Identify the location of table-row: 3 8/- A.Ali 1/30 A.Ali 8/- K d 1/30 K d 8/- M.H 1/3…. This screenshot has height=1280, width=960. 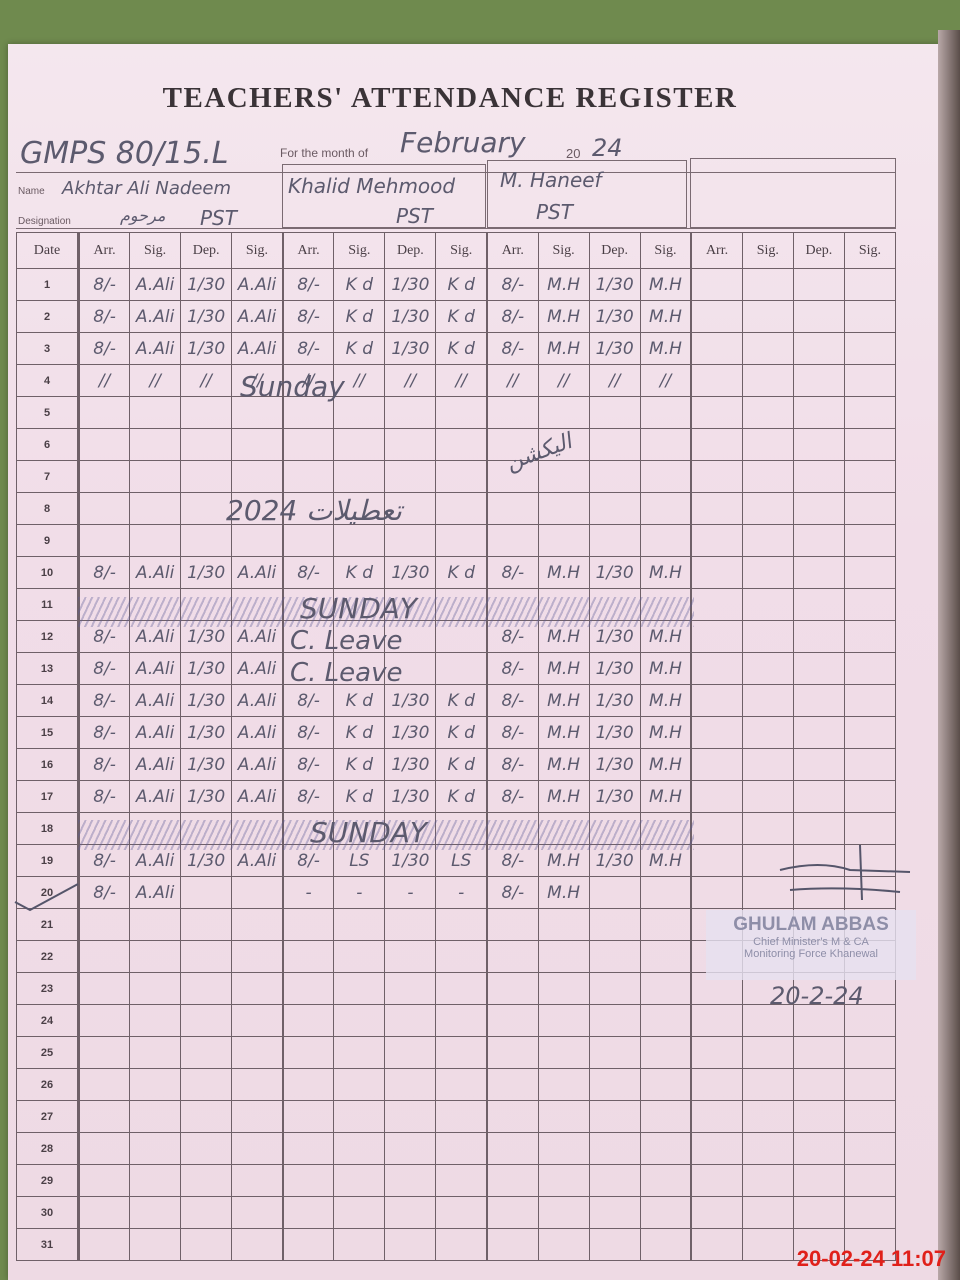
(456, 348).